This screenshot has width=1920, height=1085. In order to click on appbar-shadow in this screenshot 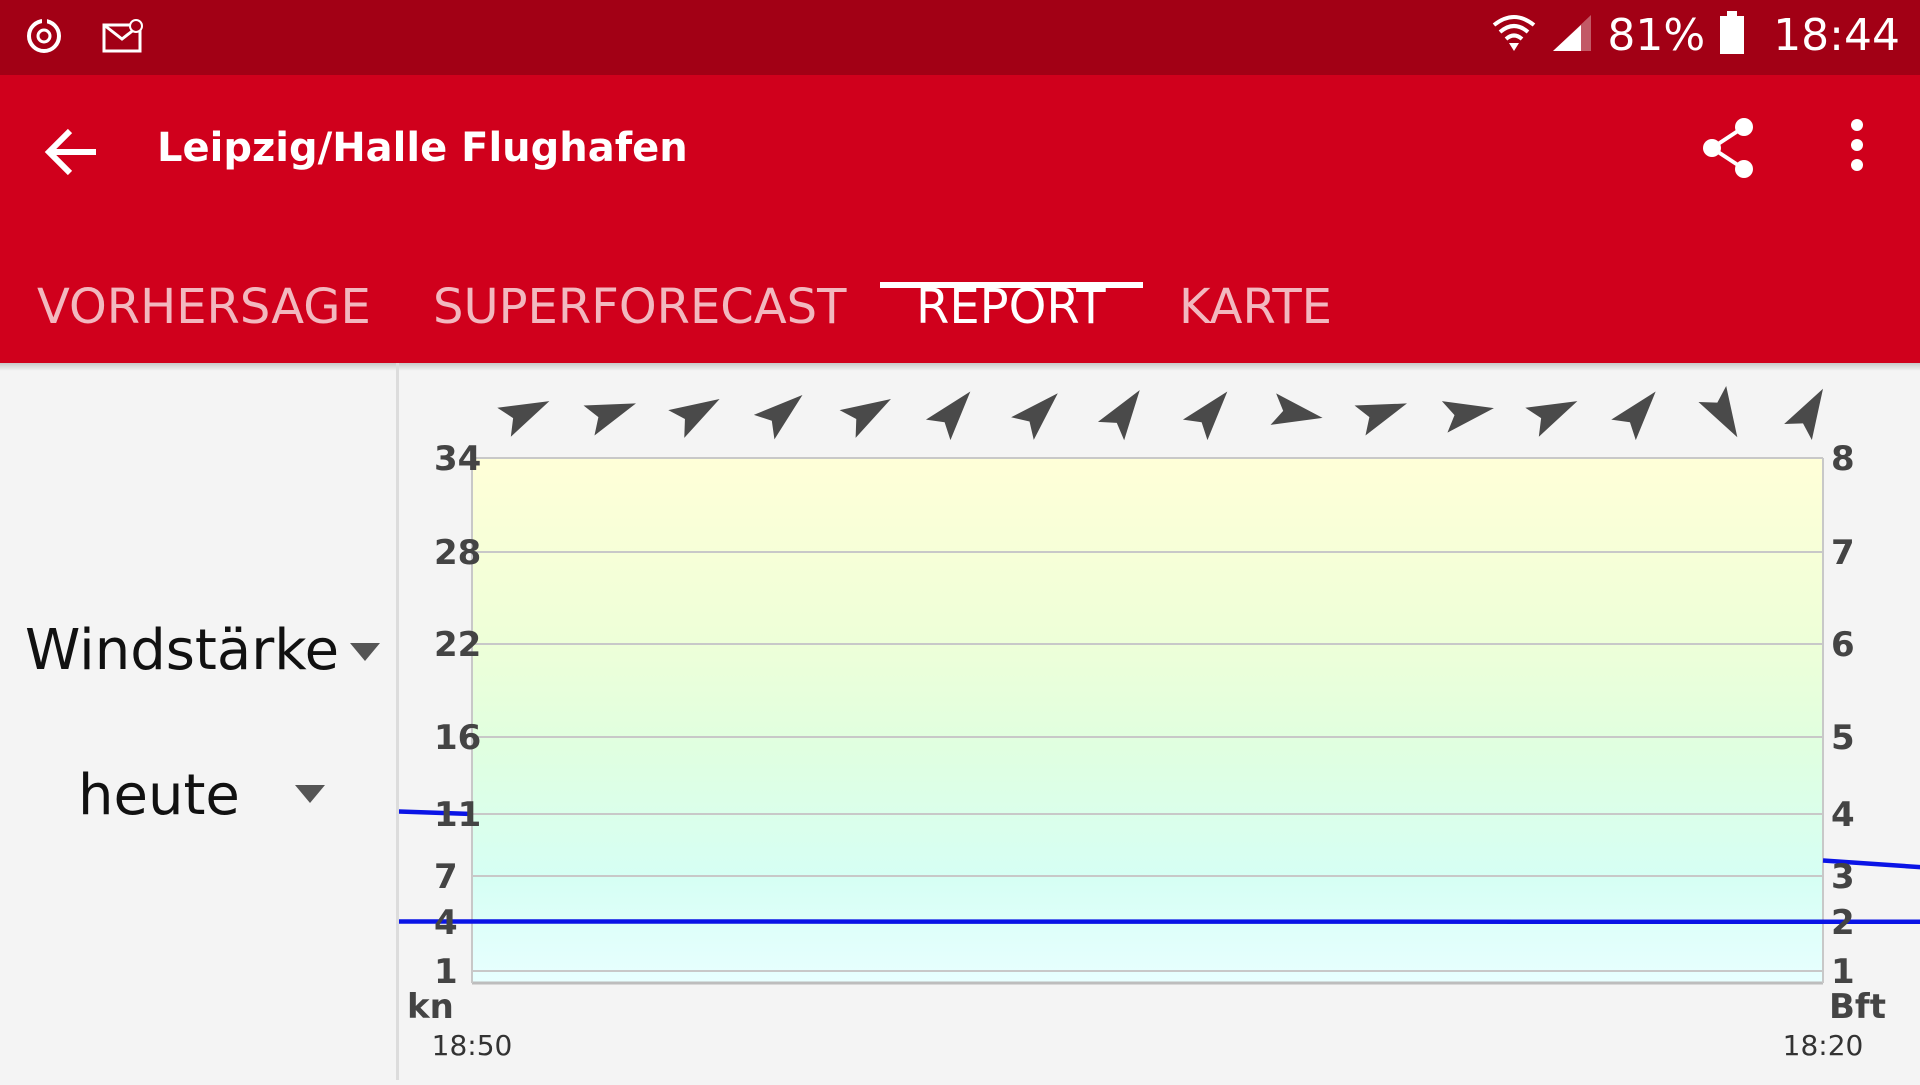, I will do `click(960, 367)`.